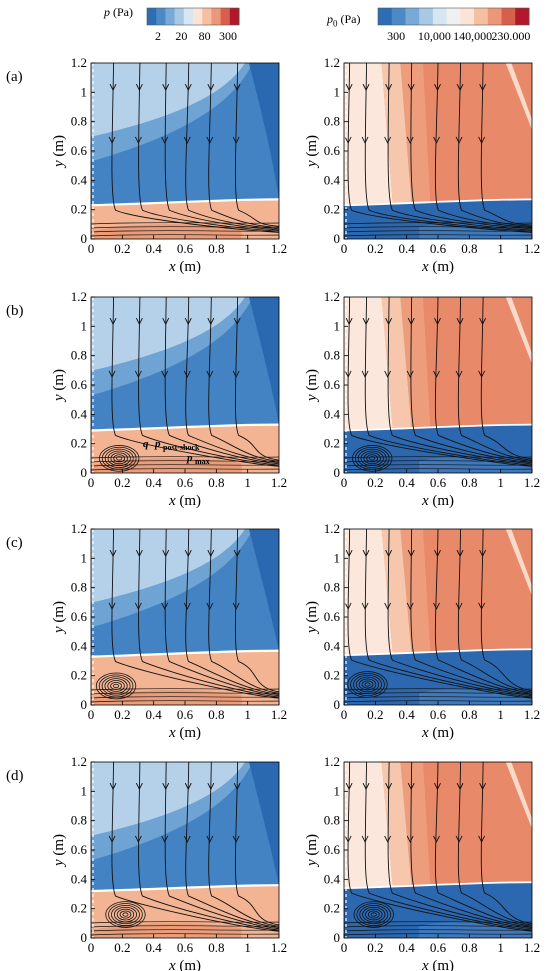 The image size is (550, 971). Describe the element at coordinates (337, 704) in the screenshot. I see `y-tick-label: 0` at that location.